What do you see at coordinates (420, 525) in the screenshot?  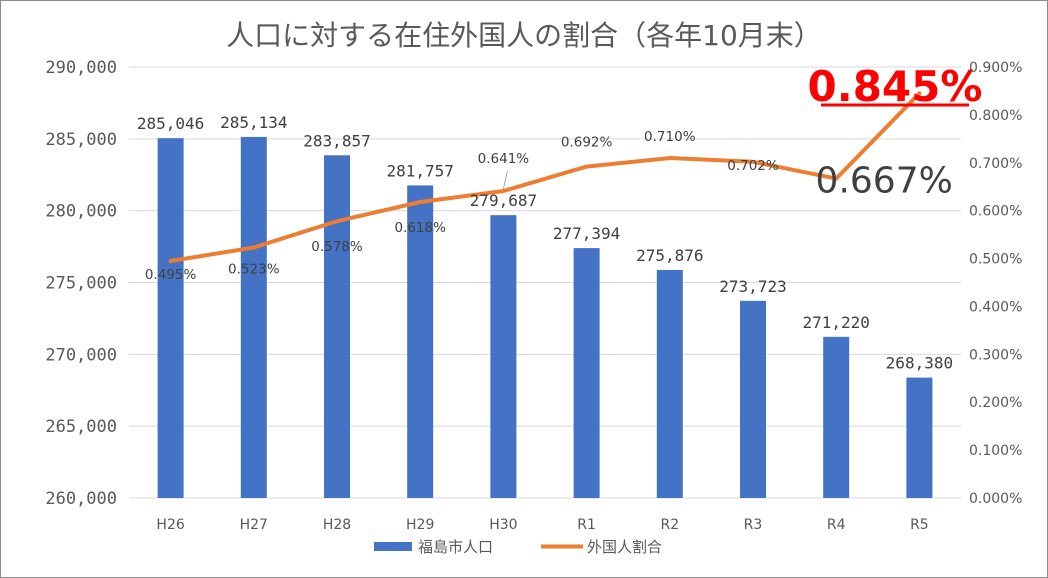 I see `x-tick-label: H29` at bounding box center [420, 525].